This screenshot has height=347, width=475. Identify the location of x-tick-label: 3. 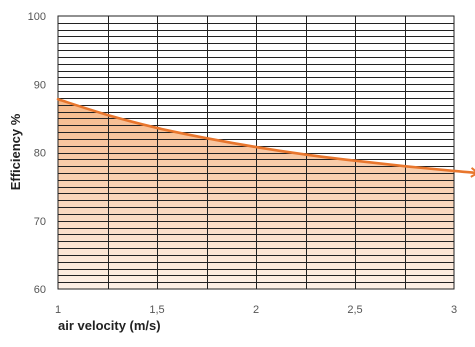
(454, 310).